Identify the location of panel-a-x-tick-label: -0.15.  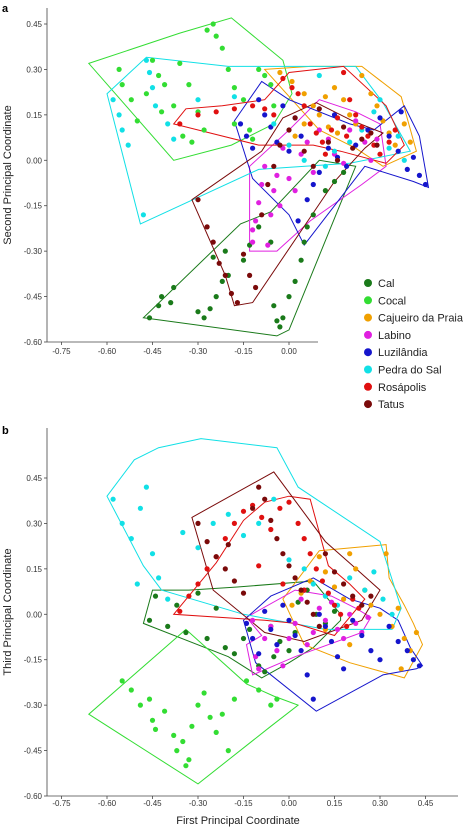
(243, 351).